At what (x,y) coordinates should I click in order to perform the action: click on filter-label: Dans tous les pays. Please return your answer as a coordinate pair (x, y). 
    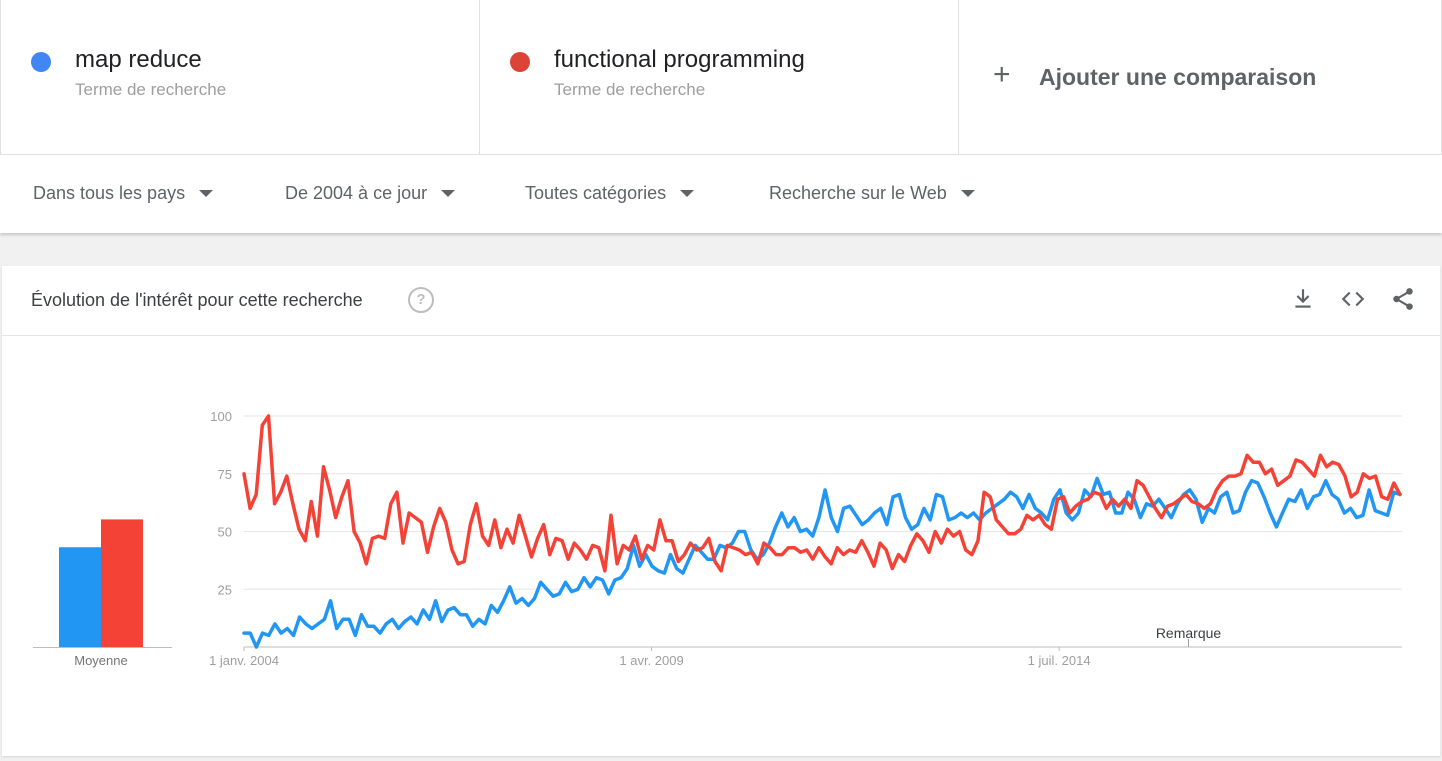
    Looking at the image, I should click on (109, 193).